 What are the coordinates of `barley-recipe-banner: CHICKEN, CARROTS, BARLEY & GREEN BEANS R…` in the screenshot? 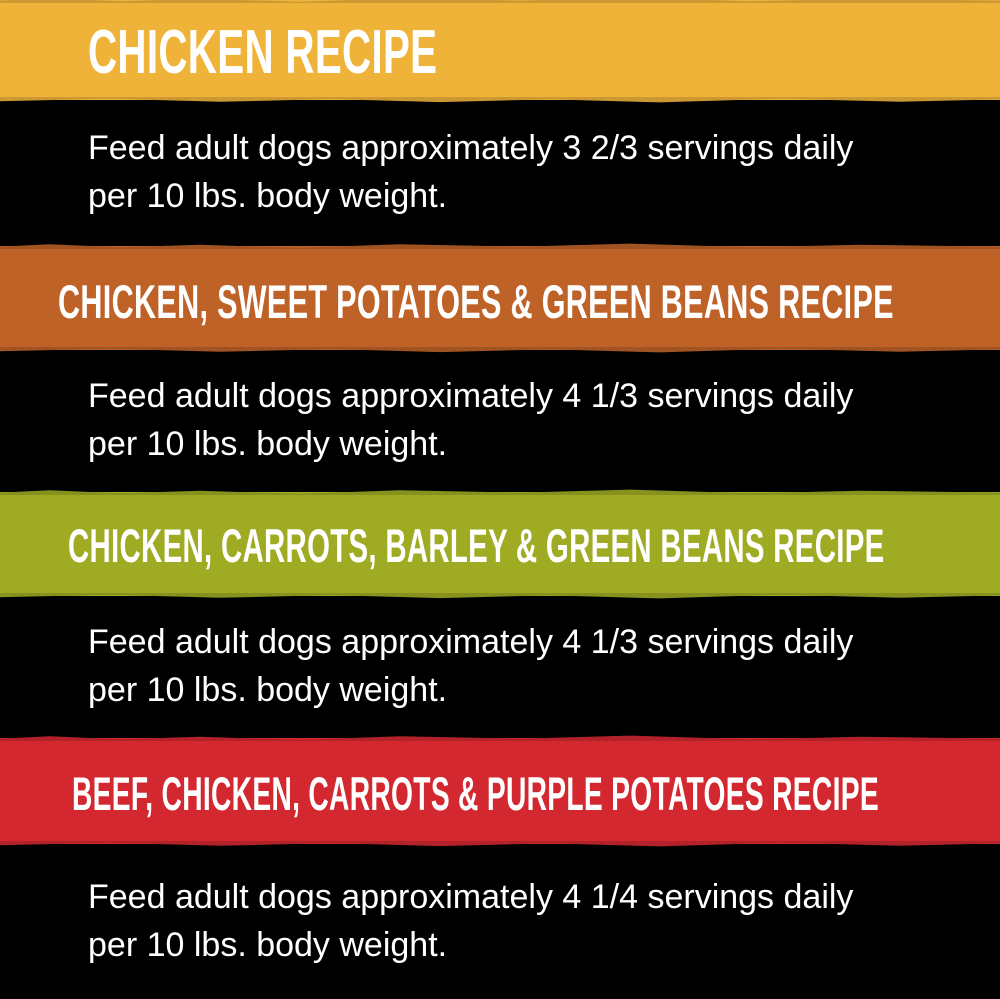 It's located at (500, 544).